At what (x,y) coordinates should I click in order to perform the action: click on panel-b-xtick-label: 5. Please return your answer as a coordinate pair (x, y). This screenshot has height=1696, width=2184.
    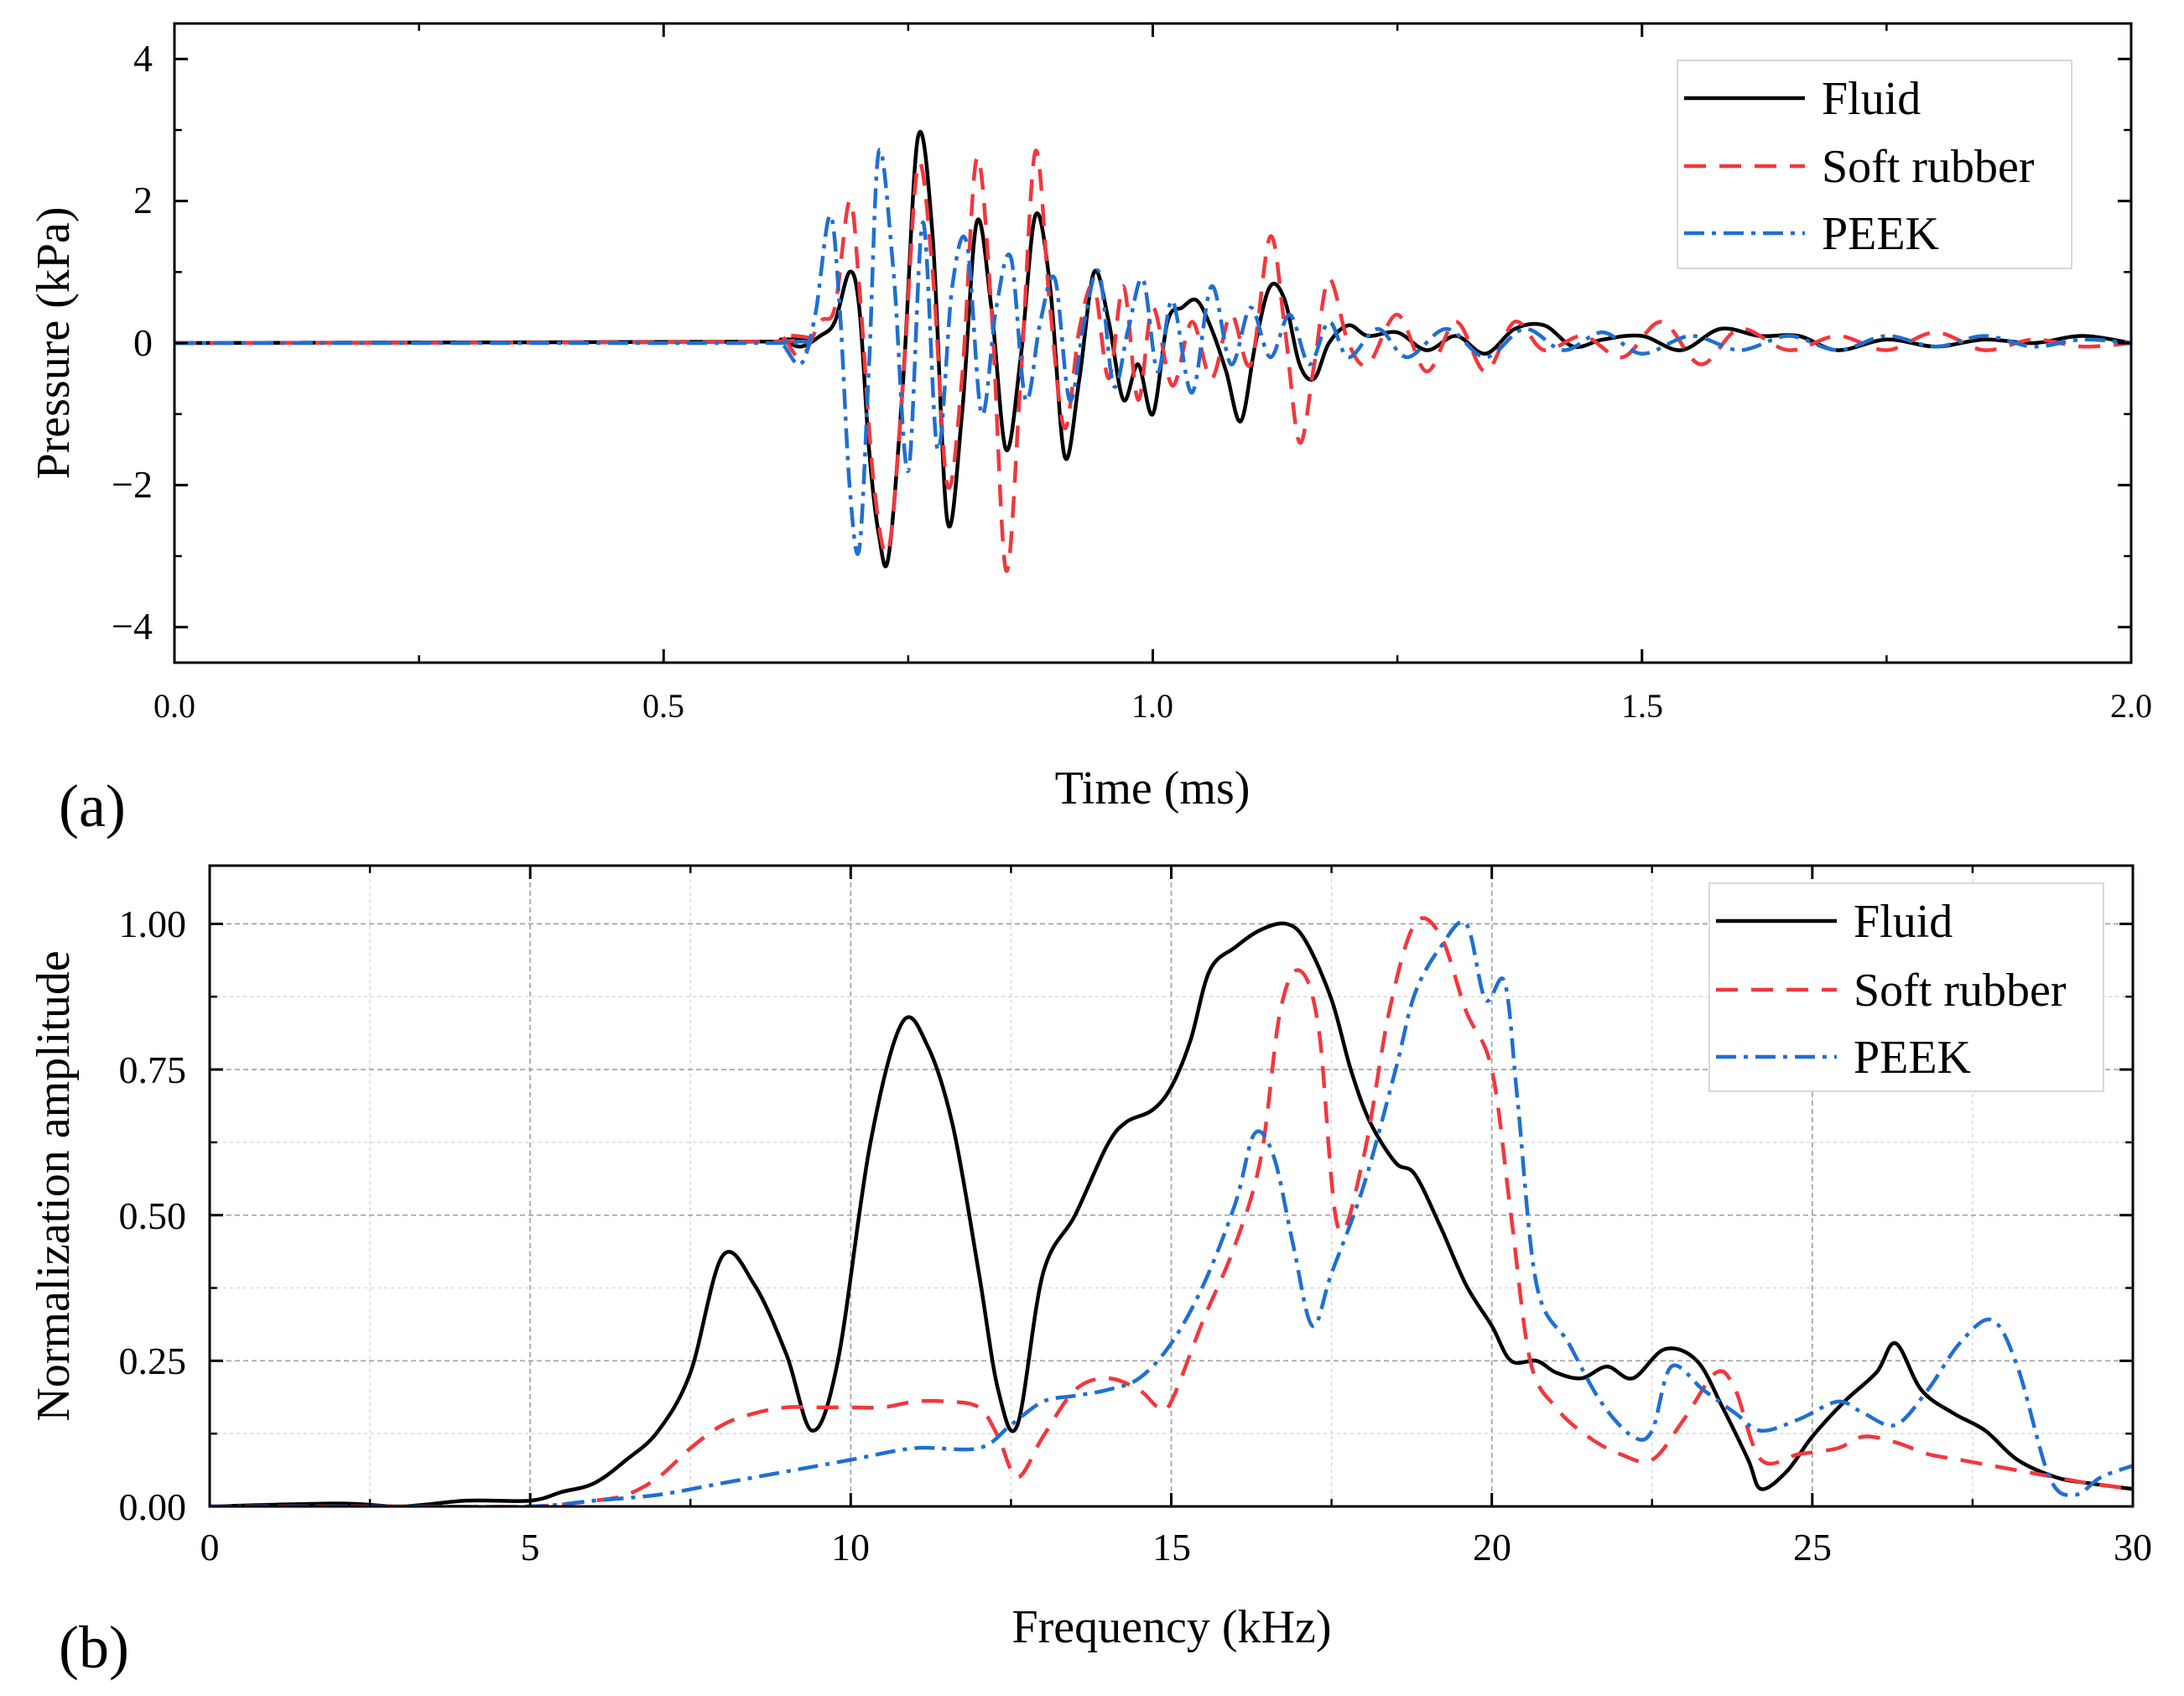
    Looking at the image, I should click on (530, 1547).